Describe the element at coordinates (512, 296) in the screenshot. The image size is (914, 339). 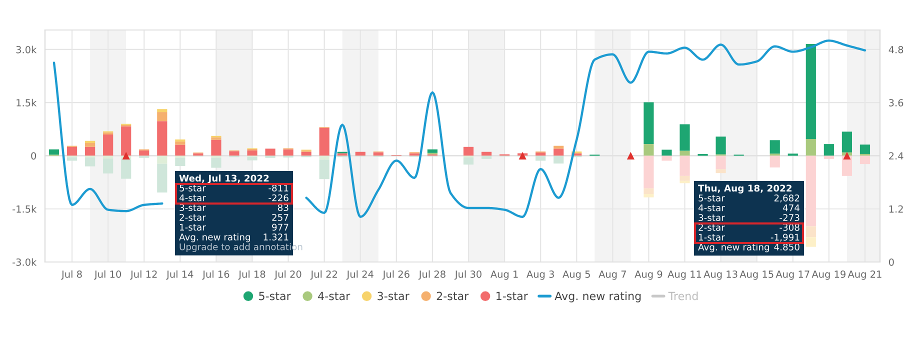
I see `legend-label: 1-star` at that location.